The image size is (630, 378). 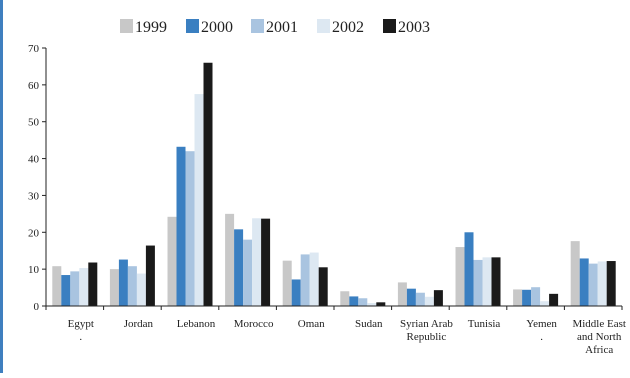 I want to click on legend-swatch-2003, so click(x=389, y=26).